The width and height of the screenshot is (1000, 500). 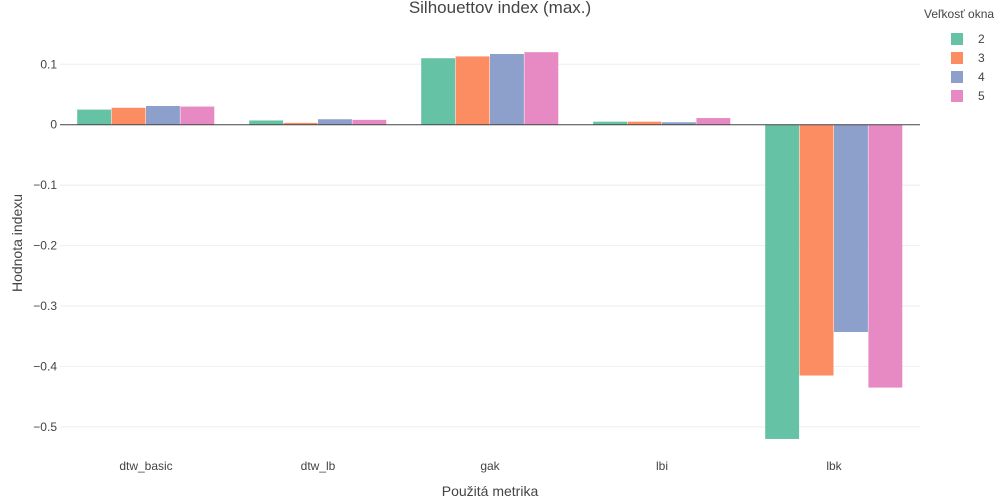 What do you see at coordinates (45, 366) in the screenshot?
I see `y-tick-label: −0.4` at bounding box center [45, 366].